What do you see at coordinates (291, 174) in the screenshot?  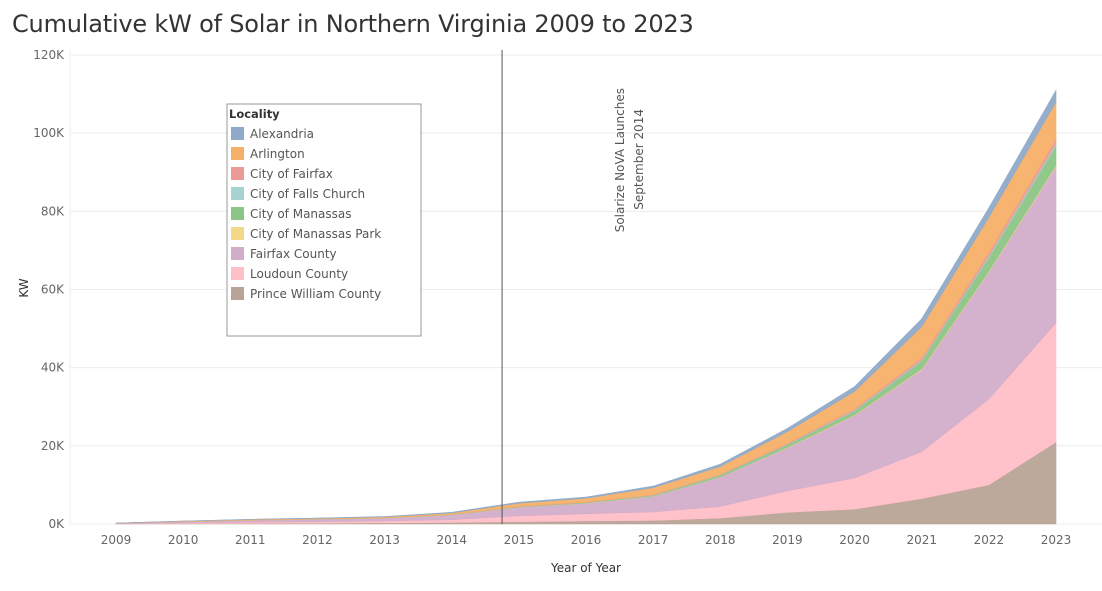 I see `legend-label: City of Fairfax` at bounding box center [291, 174].